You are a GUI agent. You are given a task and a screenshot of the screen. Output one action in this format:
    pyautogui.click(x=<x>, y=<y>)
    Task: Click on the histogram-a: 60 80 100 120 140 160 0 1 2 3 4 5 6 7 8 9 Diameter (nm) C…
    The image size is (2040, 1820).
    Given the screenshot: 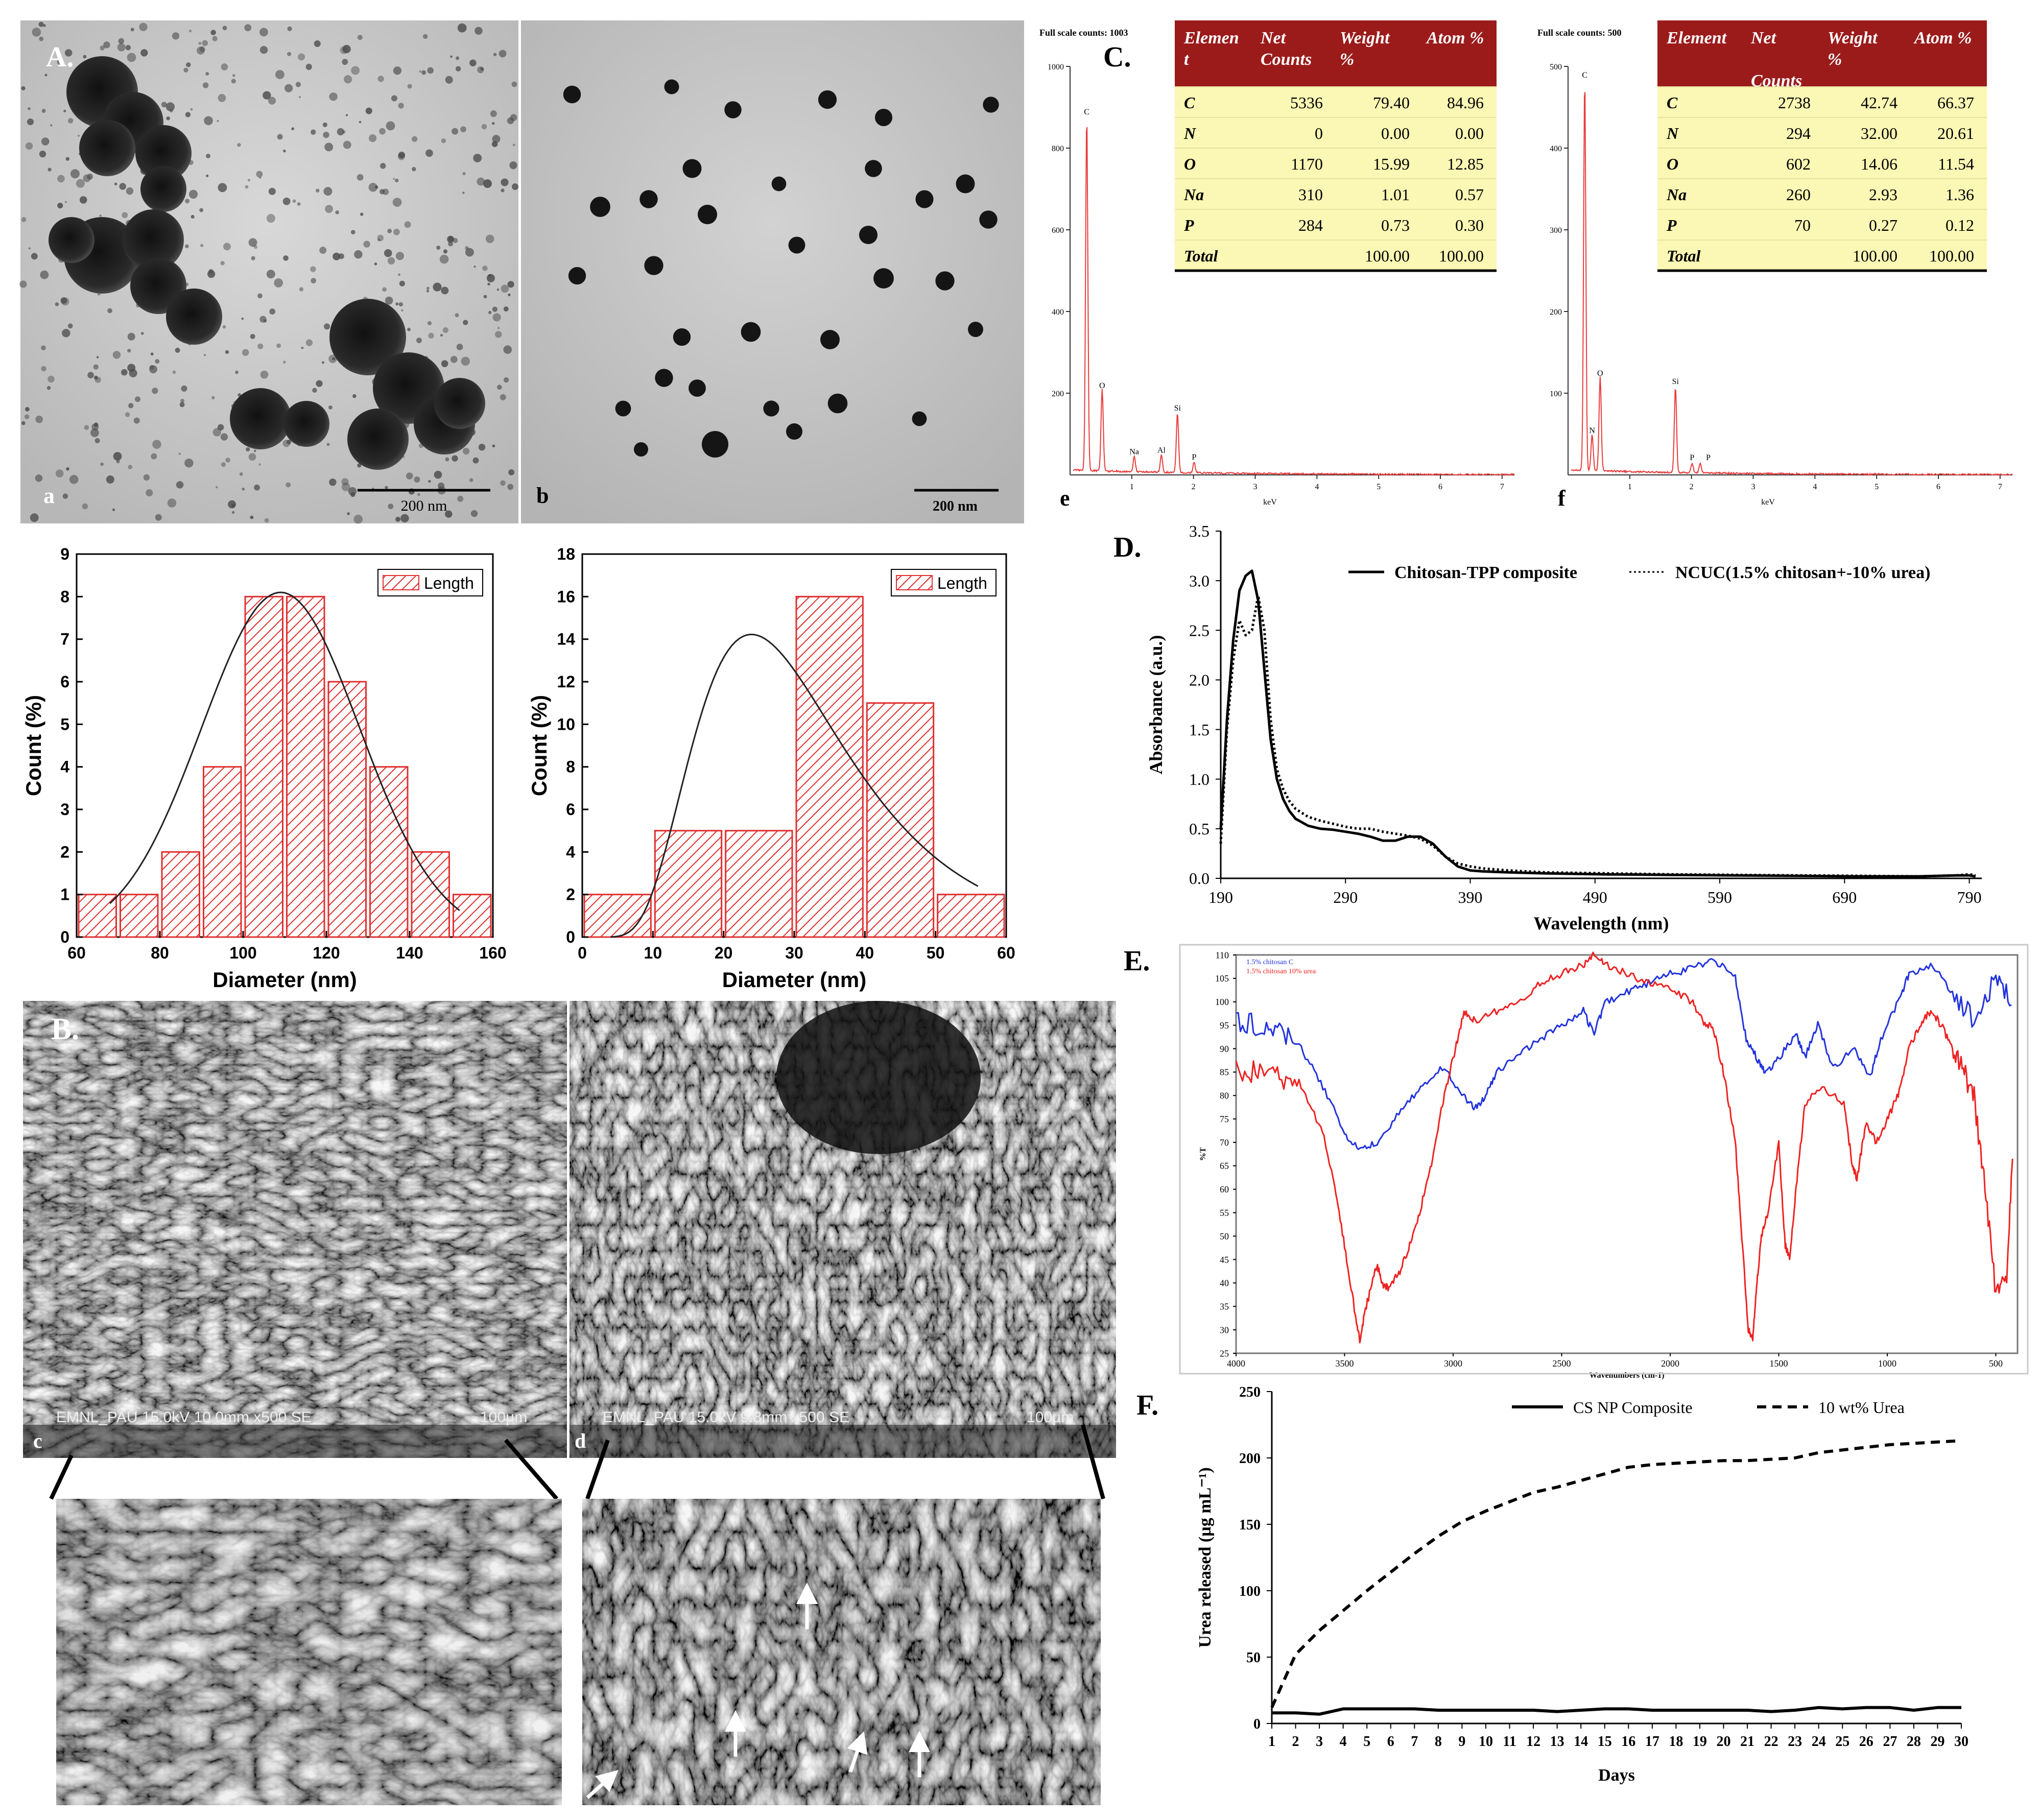 What is the action you would take?
    pyautogui.click(x=264, y=768)
    